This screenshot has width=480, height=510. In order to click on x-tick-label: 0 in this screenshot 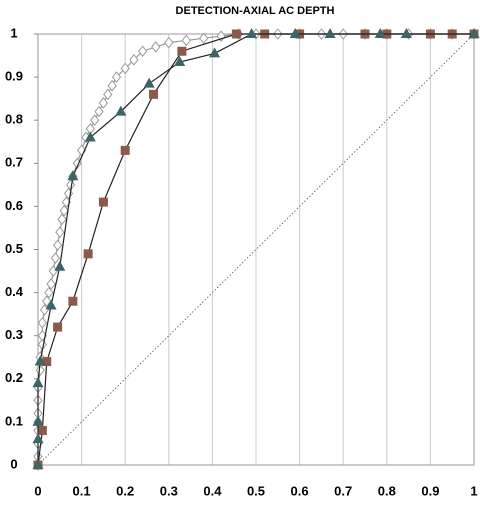, I will do `click(37, 490)`.